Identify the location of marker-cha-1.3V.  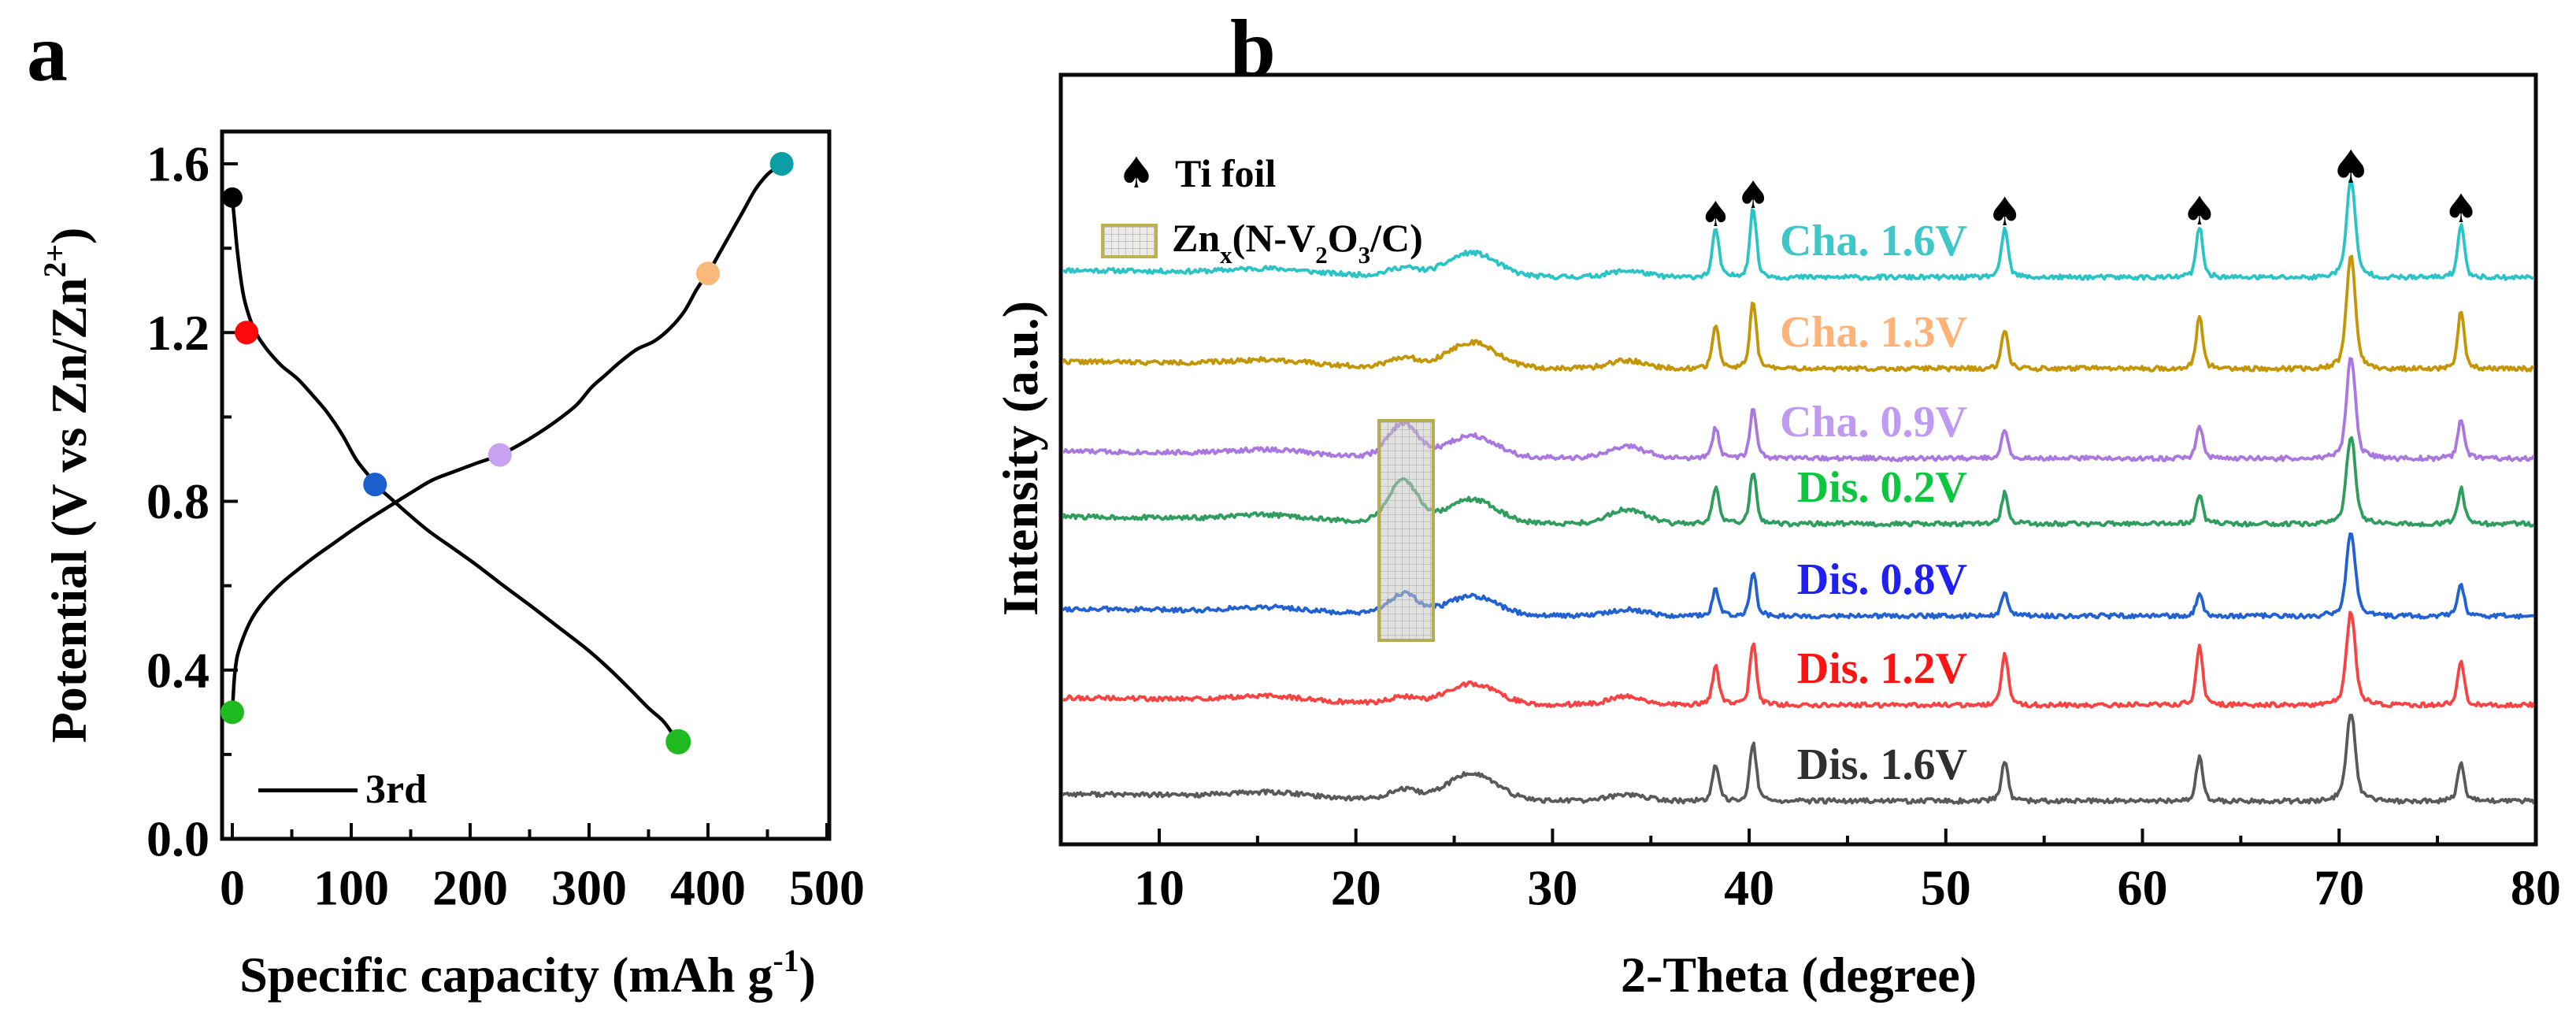
(708, 273).